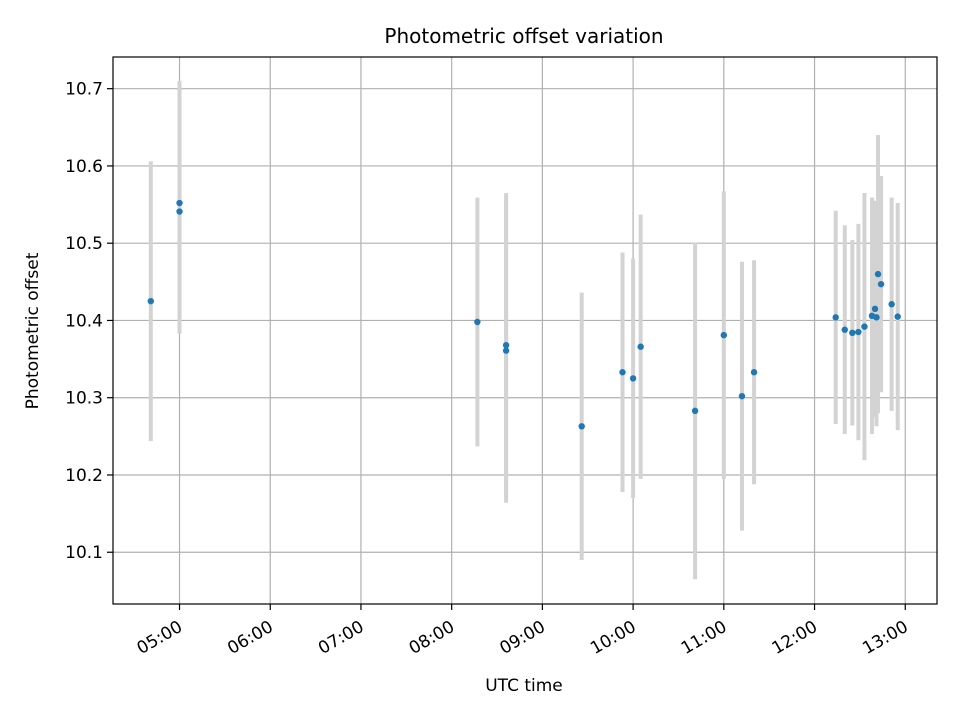  What do you see at coordinates (84, 476) in the screenshot?
I see `y-tick-label: 10.2` at bounding box center [84, 476].